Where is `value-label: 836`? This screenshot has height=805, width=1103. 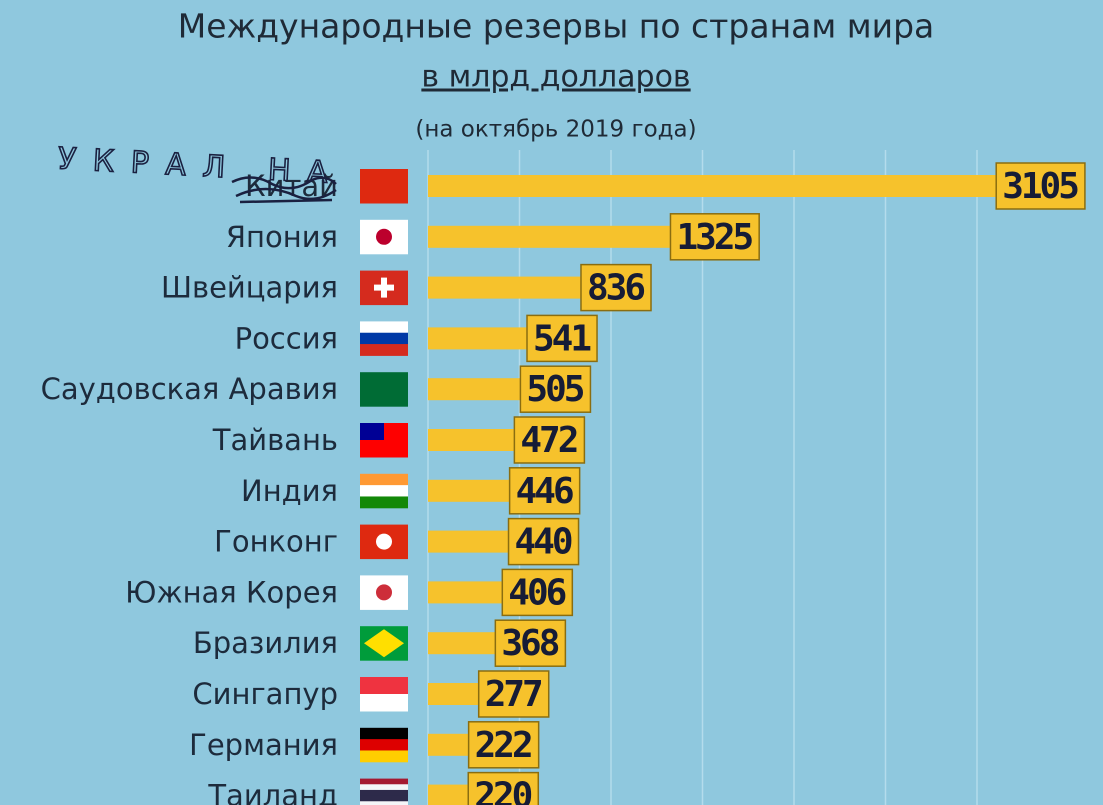 value-label: 836 is located at coordinates (615, 288).